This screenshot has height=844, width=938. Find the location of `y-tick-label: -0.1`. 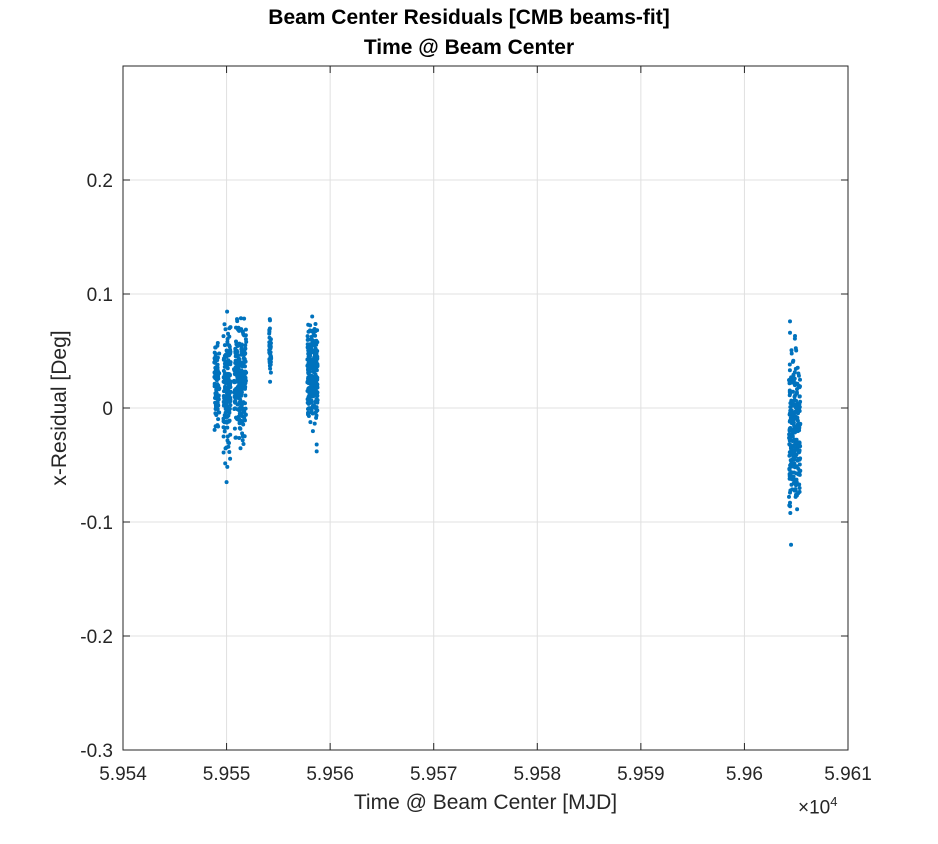

y-tick-label: -0.1 is located at coordinates (96, 523).